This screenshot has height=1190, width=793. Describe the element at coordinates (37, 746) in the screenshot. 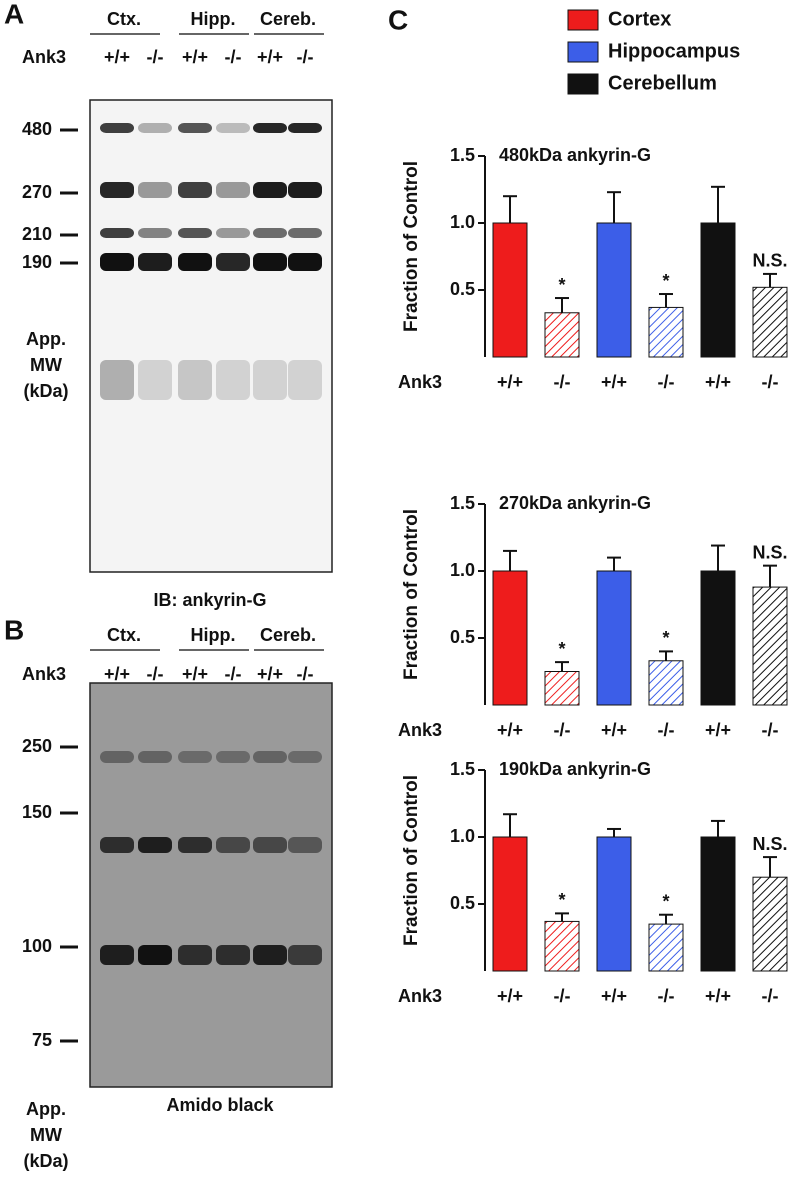

I see `mw-marker: 250` at that location.